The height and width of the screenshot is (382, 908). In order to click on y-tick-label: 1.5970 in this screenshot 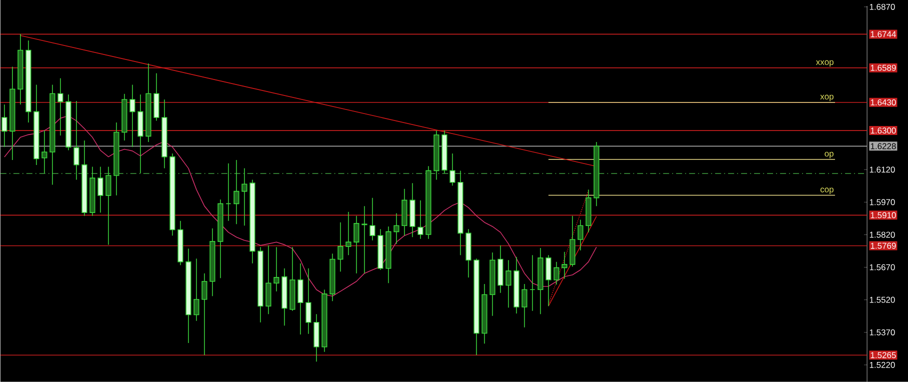, I will do `click(882, 202)`.